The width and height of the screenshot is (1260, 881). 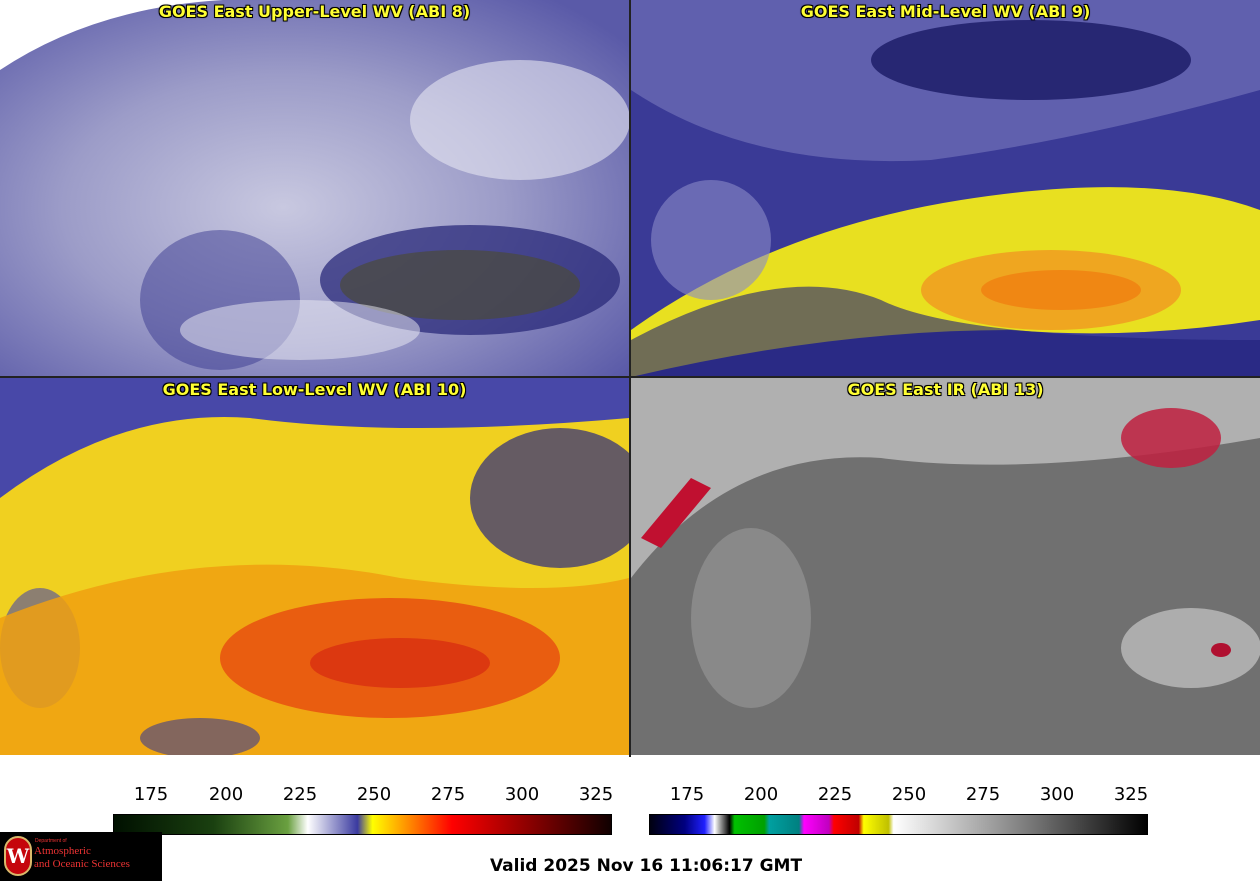 I want to click on wv-tick-label: 300, so click(x=522, y=794).